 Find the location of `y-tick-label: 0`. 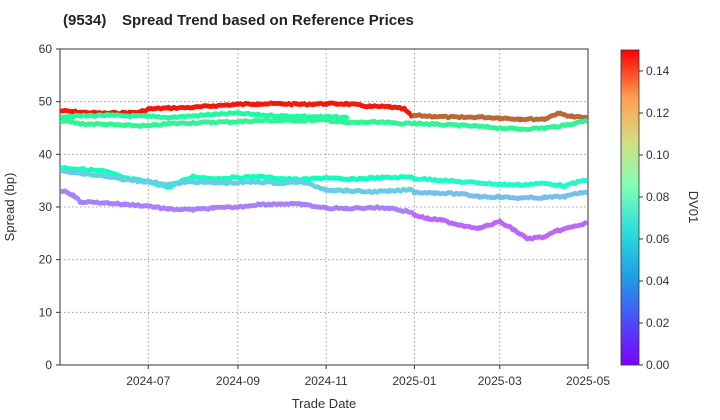

y-tick-label: 0 is located at coordinates (48, 365).